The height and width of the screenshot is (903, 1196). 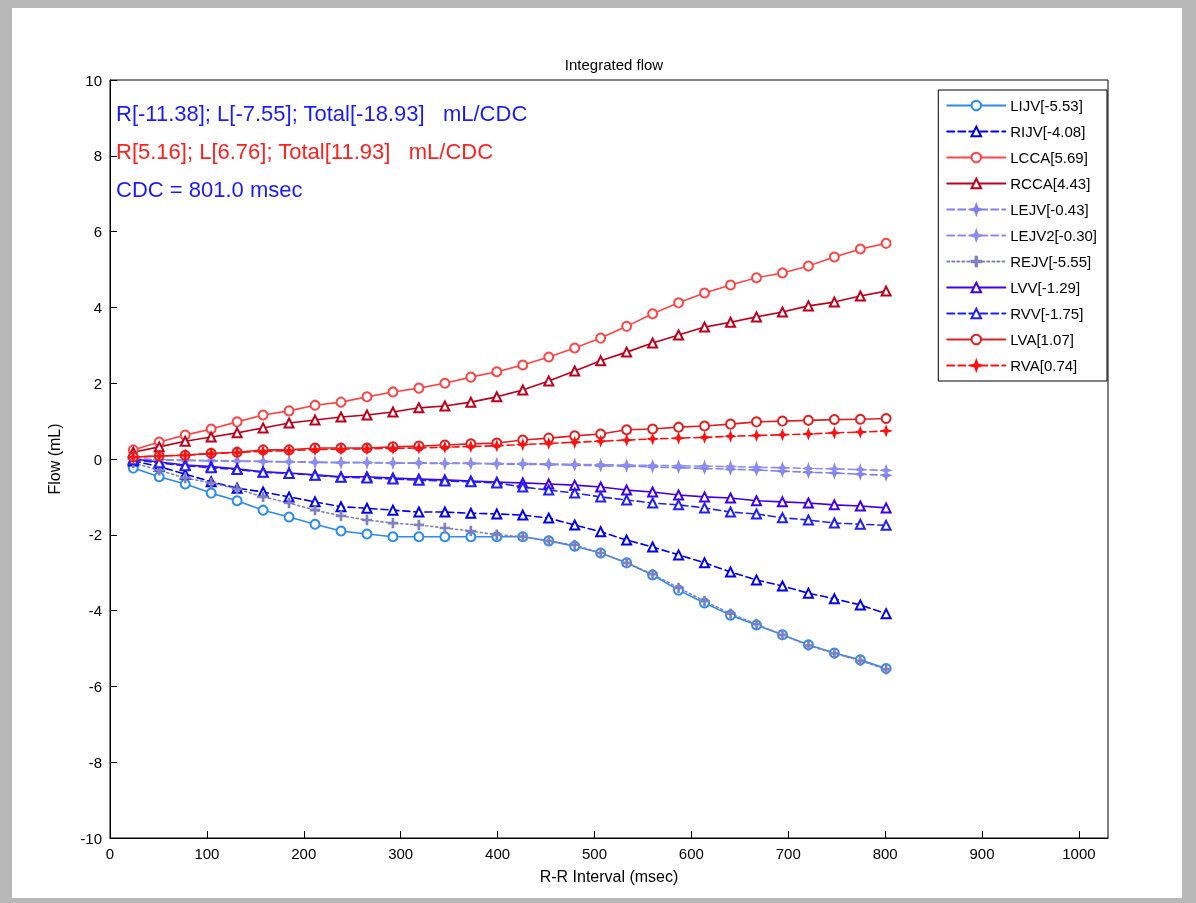 I want to click on x-tick-label: 700, so click(x=788, y=853).